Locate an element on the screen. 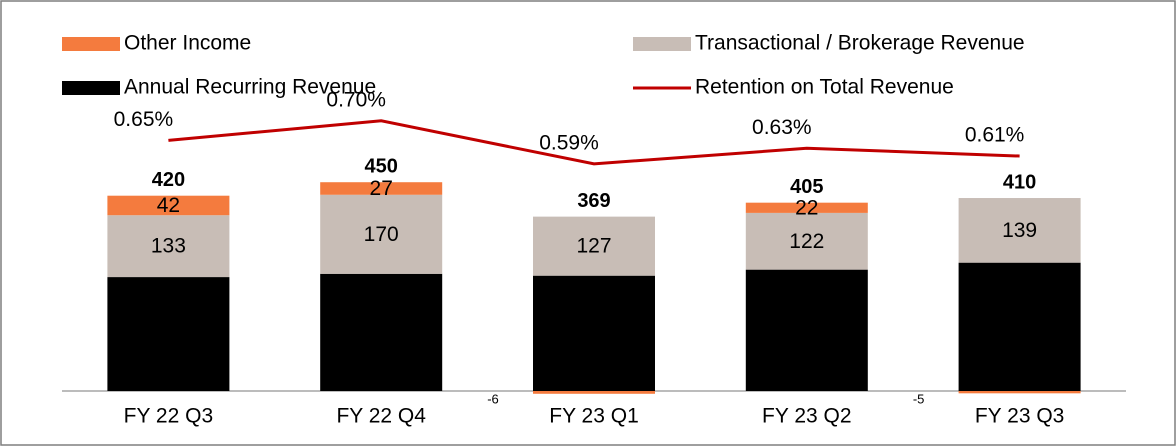 The height and width of the screenshot is (446, 1176). data-label: -6 is located at coordinates (493, 398).